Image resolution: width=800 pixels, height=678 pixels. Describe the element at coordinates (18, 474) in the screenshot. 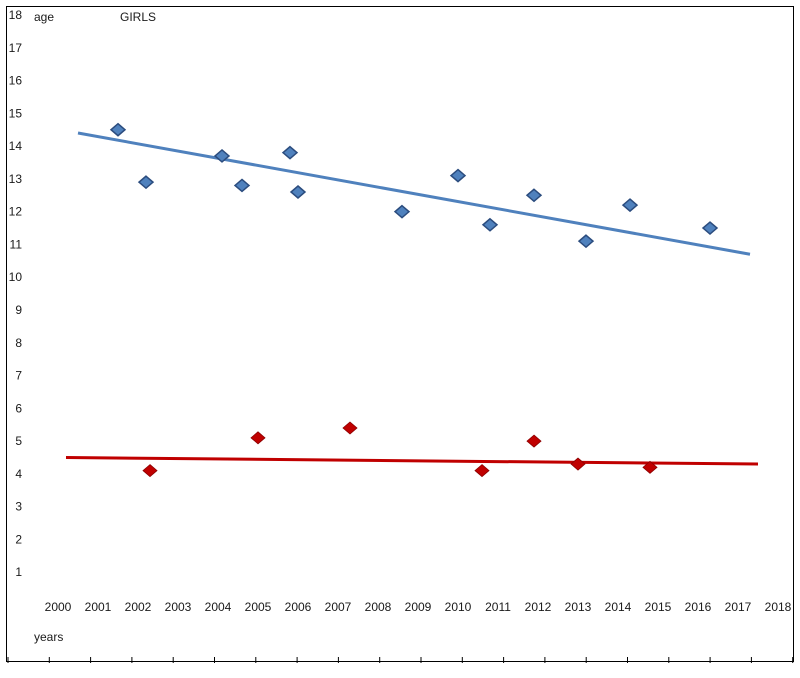

I see `y-tick-label: 4` at that location.